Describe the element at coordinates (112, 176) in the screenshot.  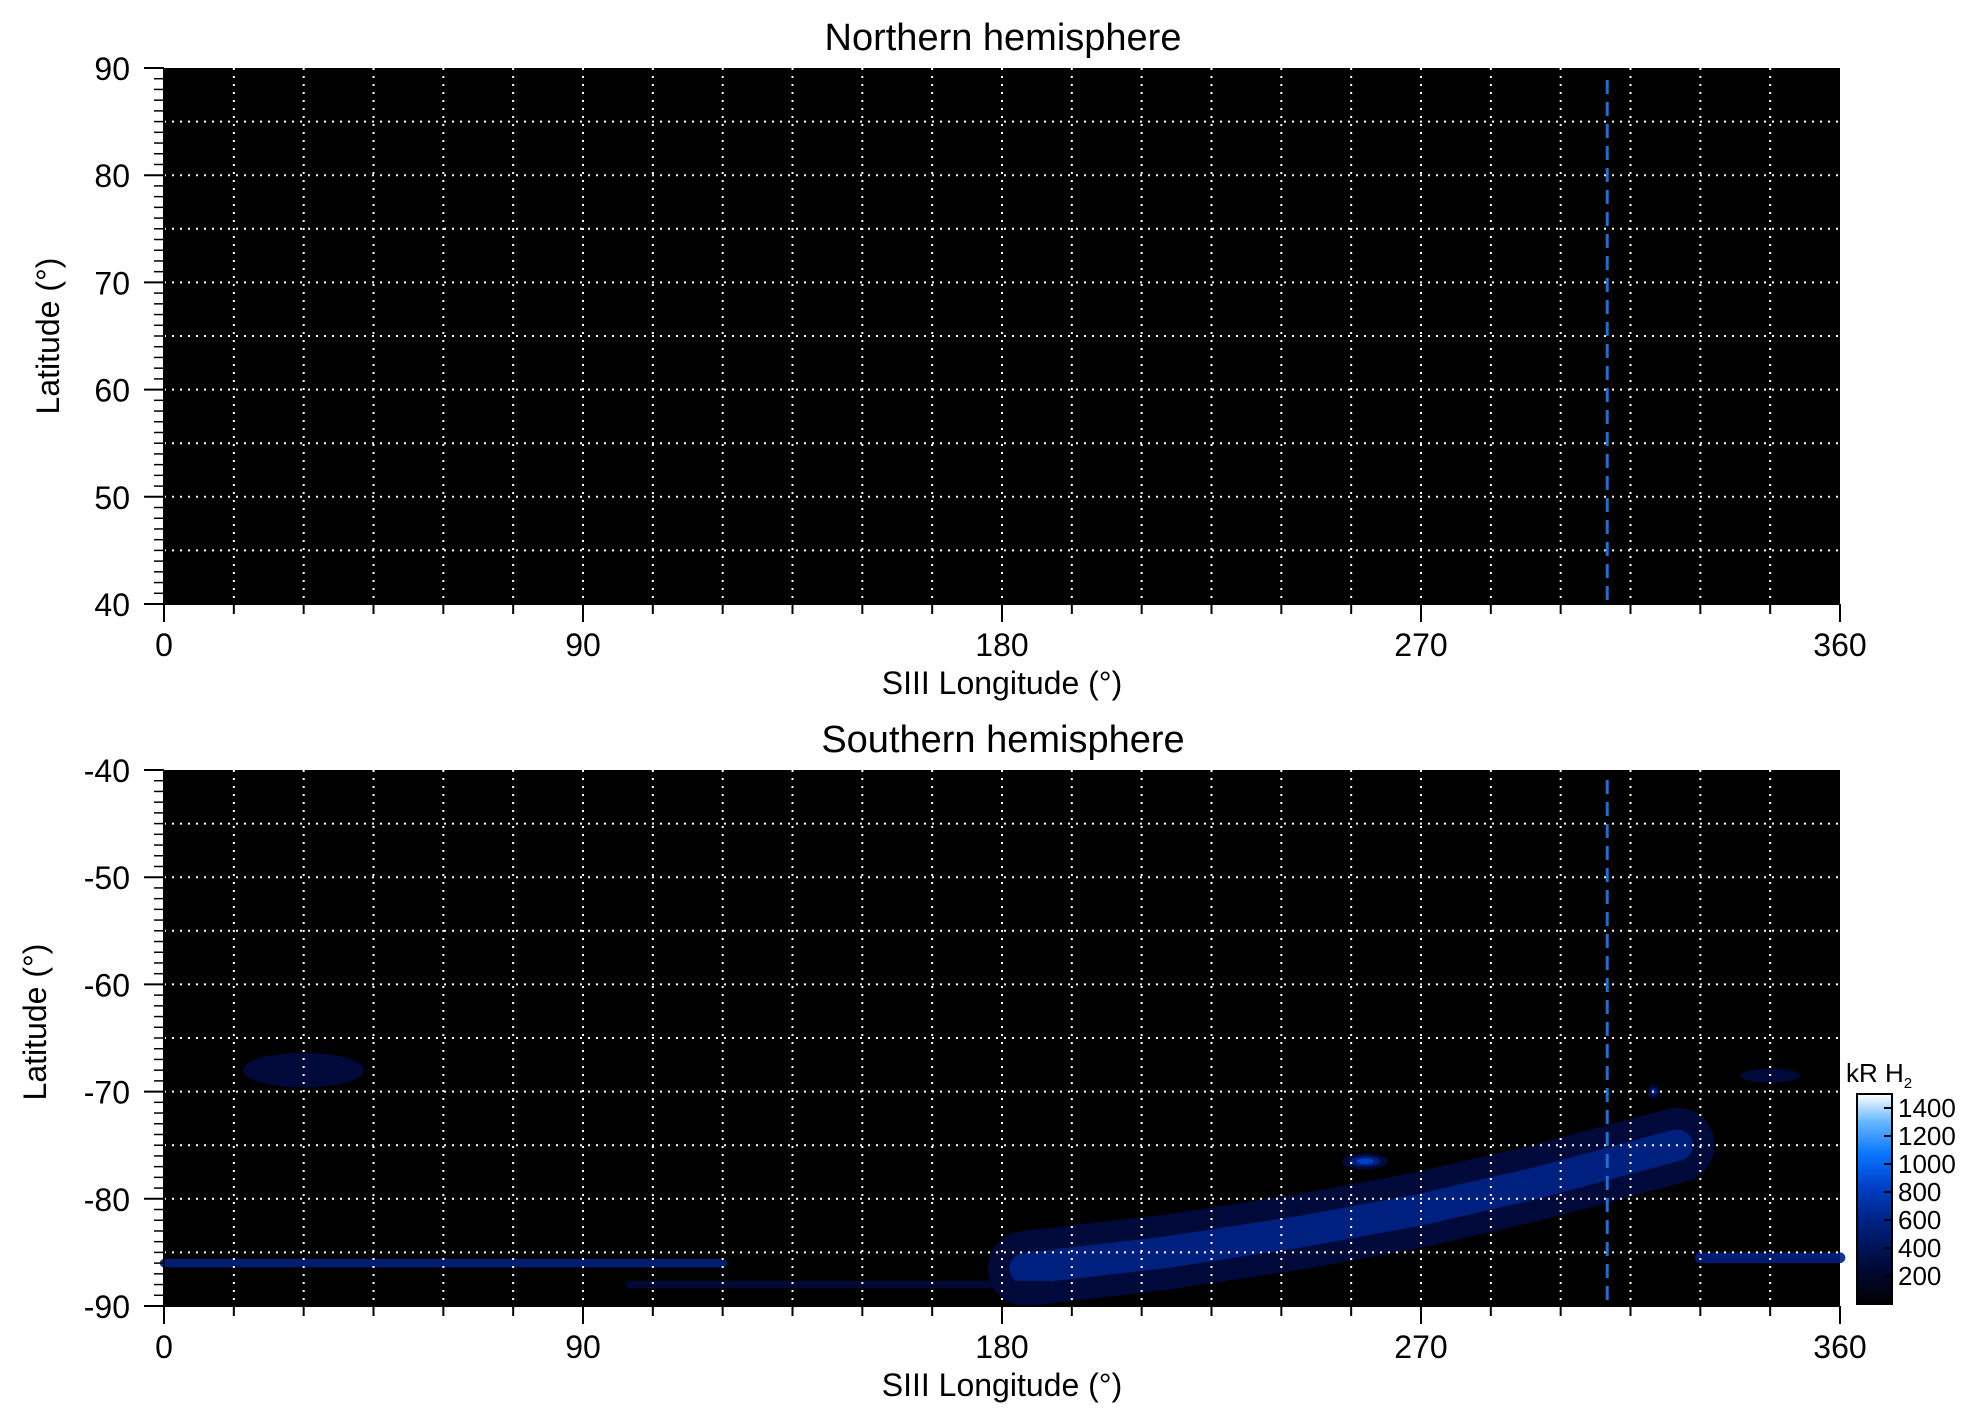
I see `y-tick-label: 80` at that location.